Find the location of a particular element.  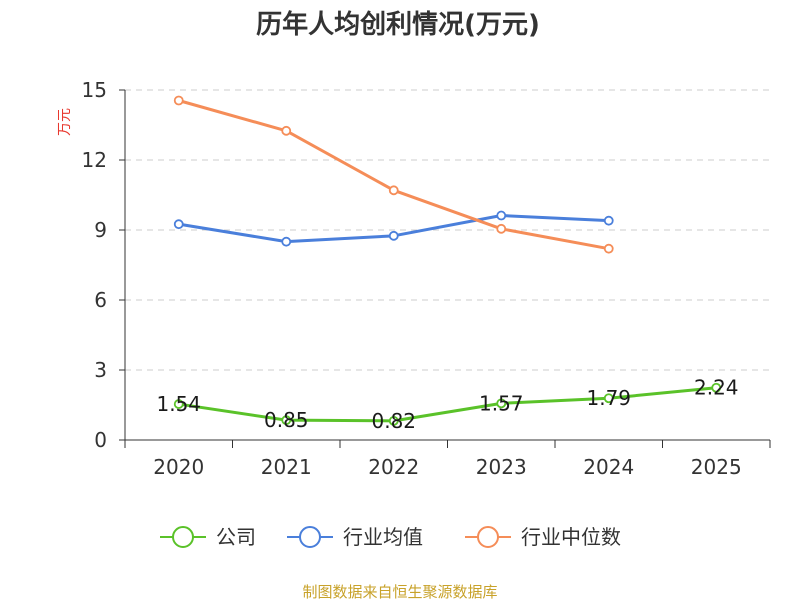

y-tick-label: 3 is located at coordinates (100, 370).